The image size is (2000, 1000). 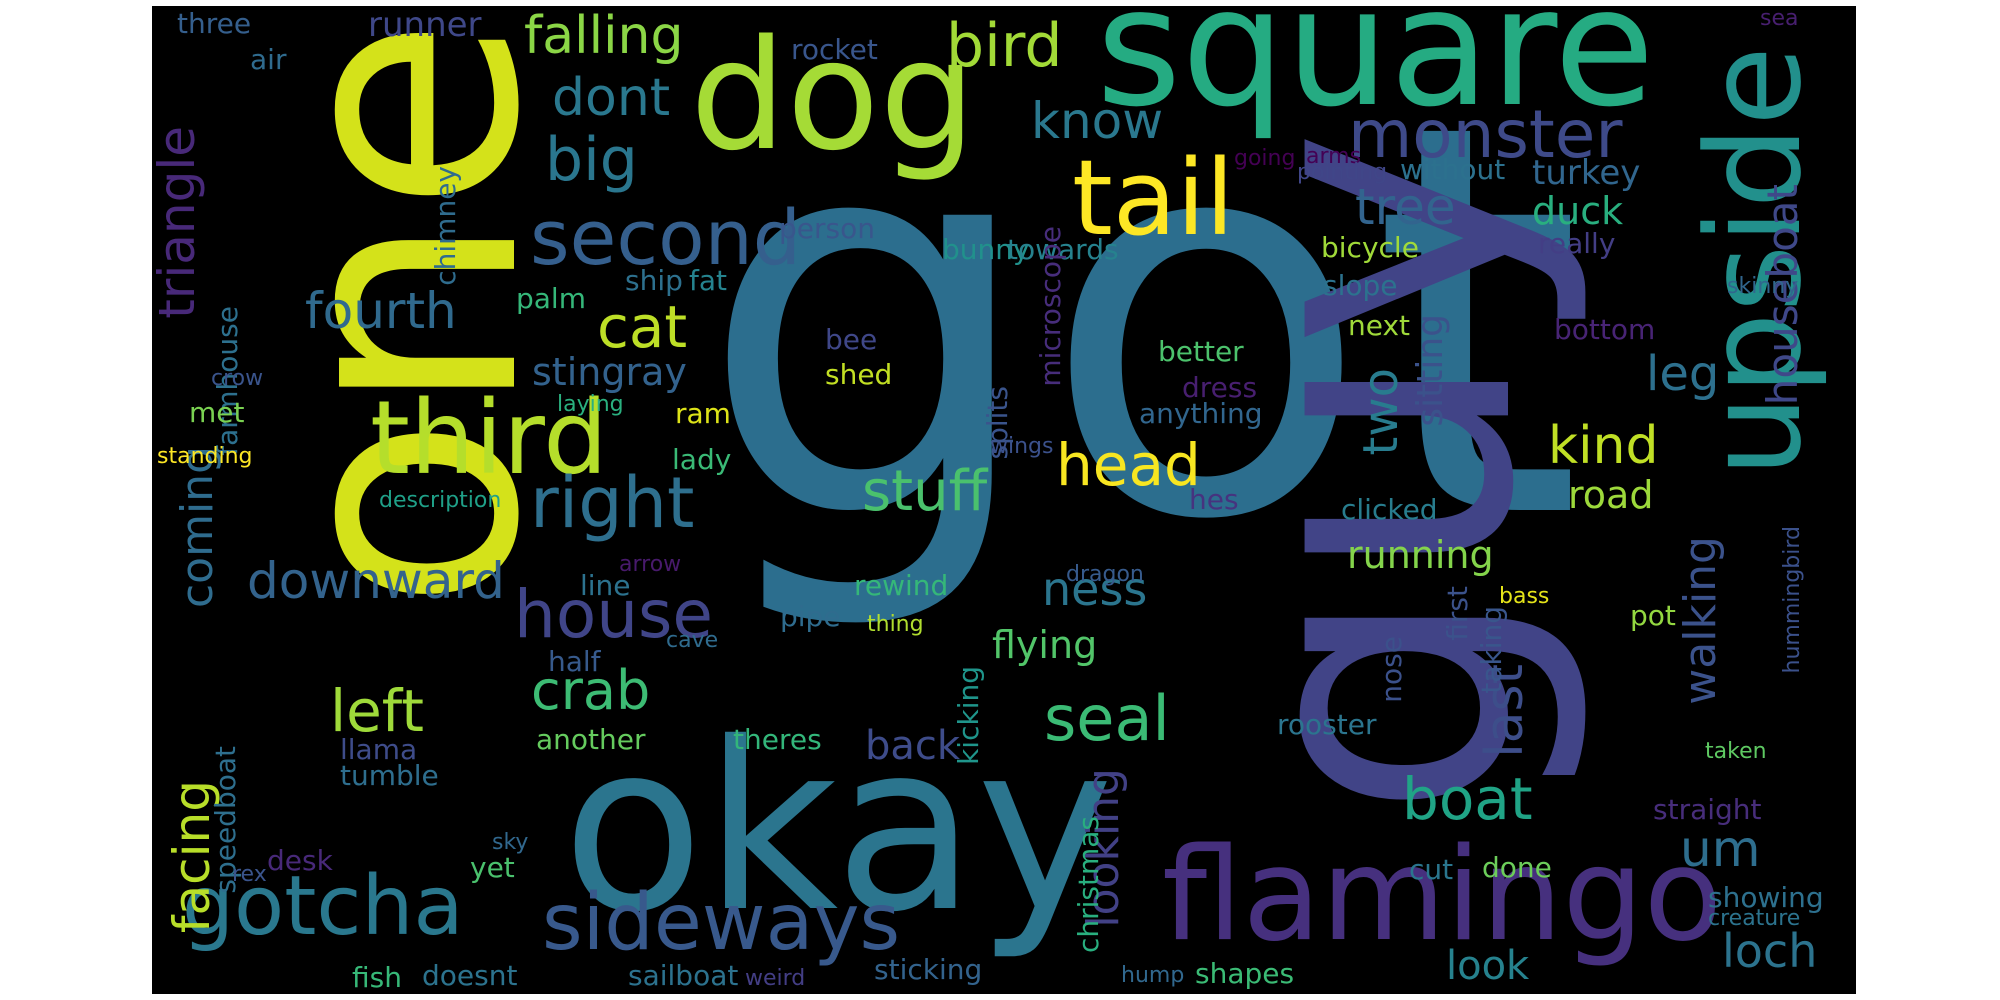 I want to click on word-yet: yet, so click(x=492, y=867).